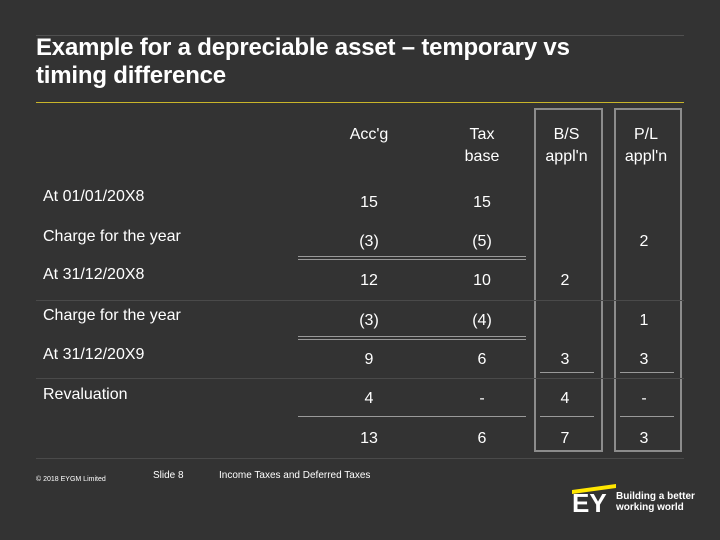 This screenshot has height=540, width=720. What do you see at coordinates (482, 134) in the screenshot?
I see `header-tax-base-line1: Tax` at bounding box center [482, 134].